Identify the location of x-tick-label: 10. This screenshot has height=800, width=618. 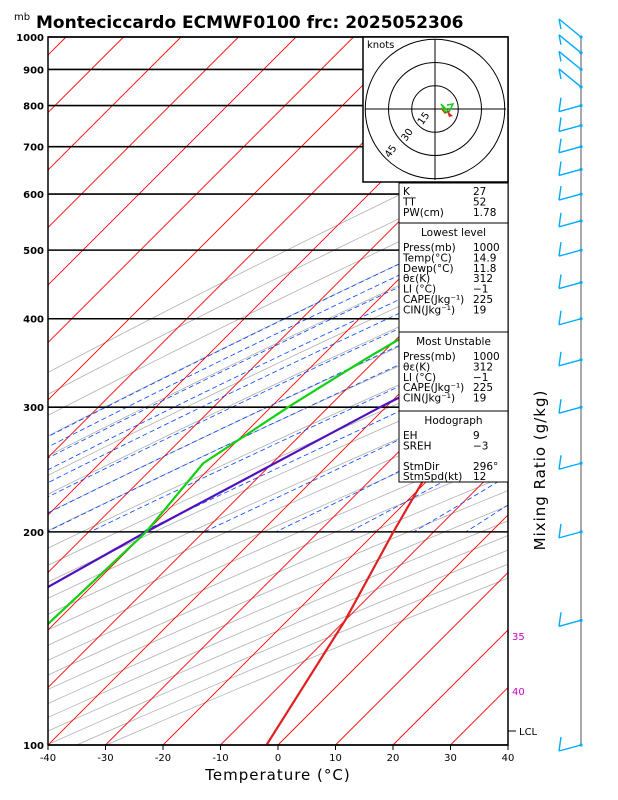
(335, 758).